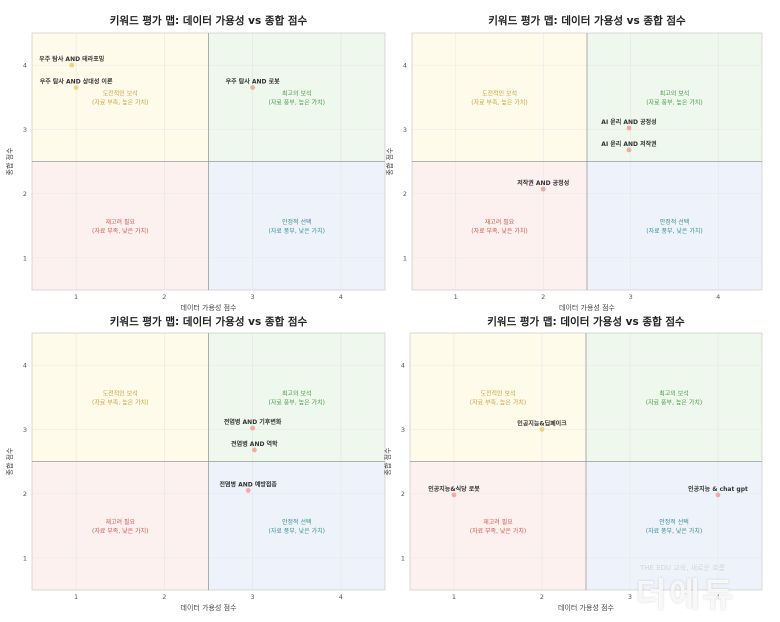 The image size is (780, 622). Describe the element at coordinates (629, 144) in the screenshot. I see `data-point-label: AI 윤리 AND 저작권` at that location.